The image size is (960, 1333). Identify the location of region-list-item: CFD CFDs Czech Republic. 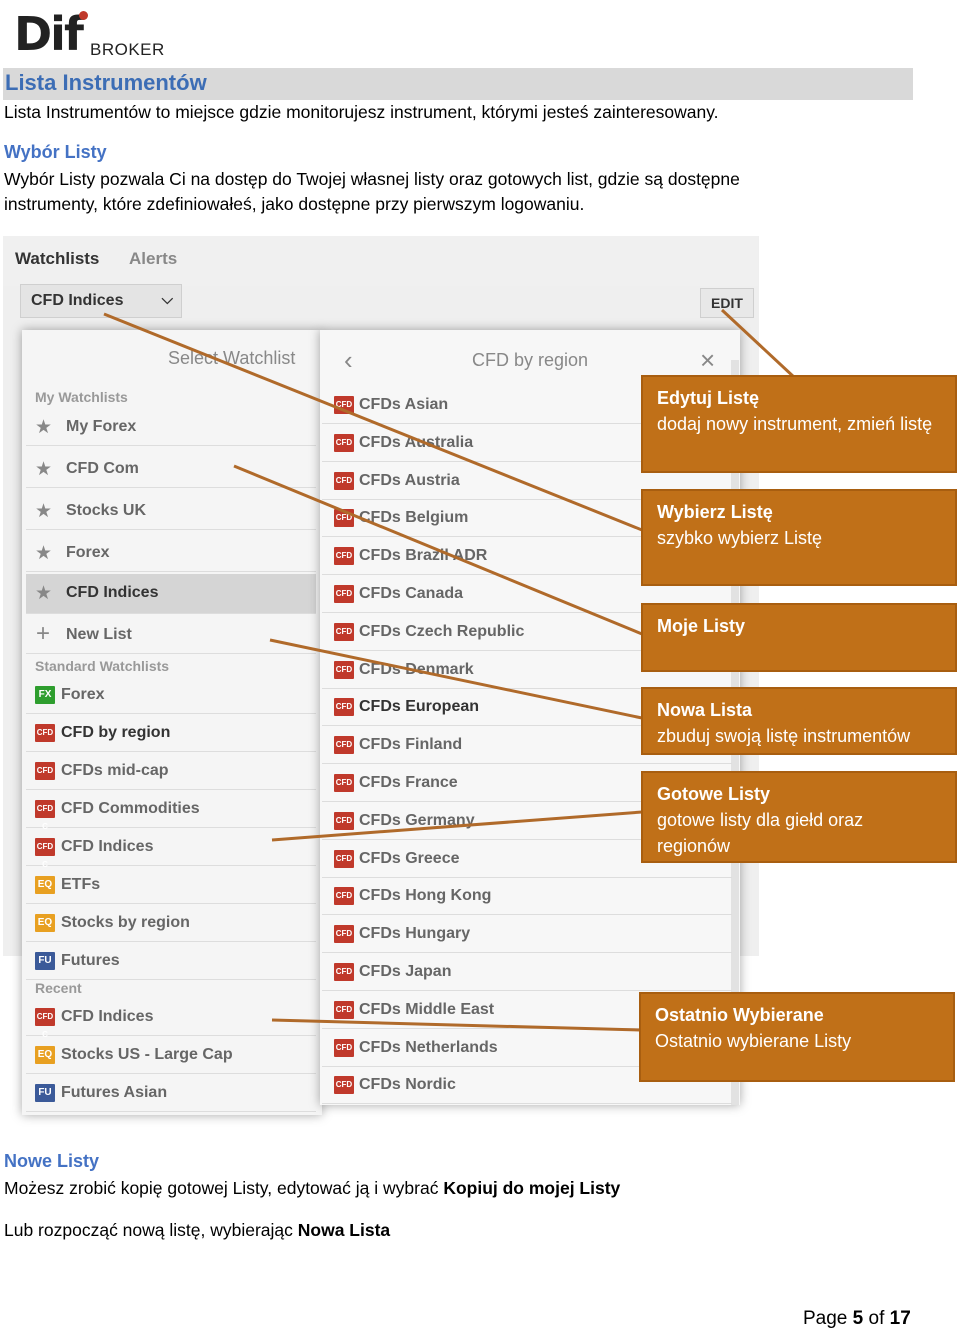
(527, 632).